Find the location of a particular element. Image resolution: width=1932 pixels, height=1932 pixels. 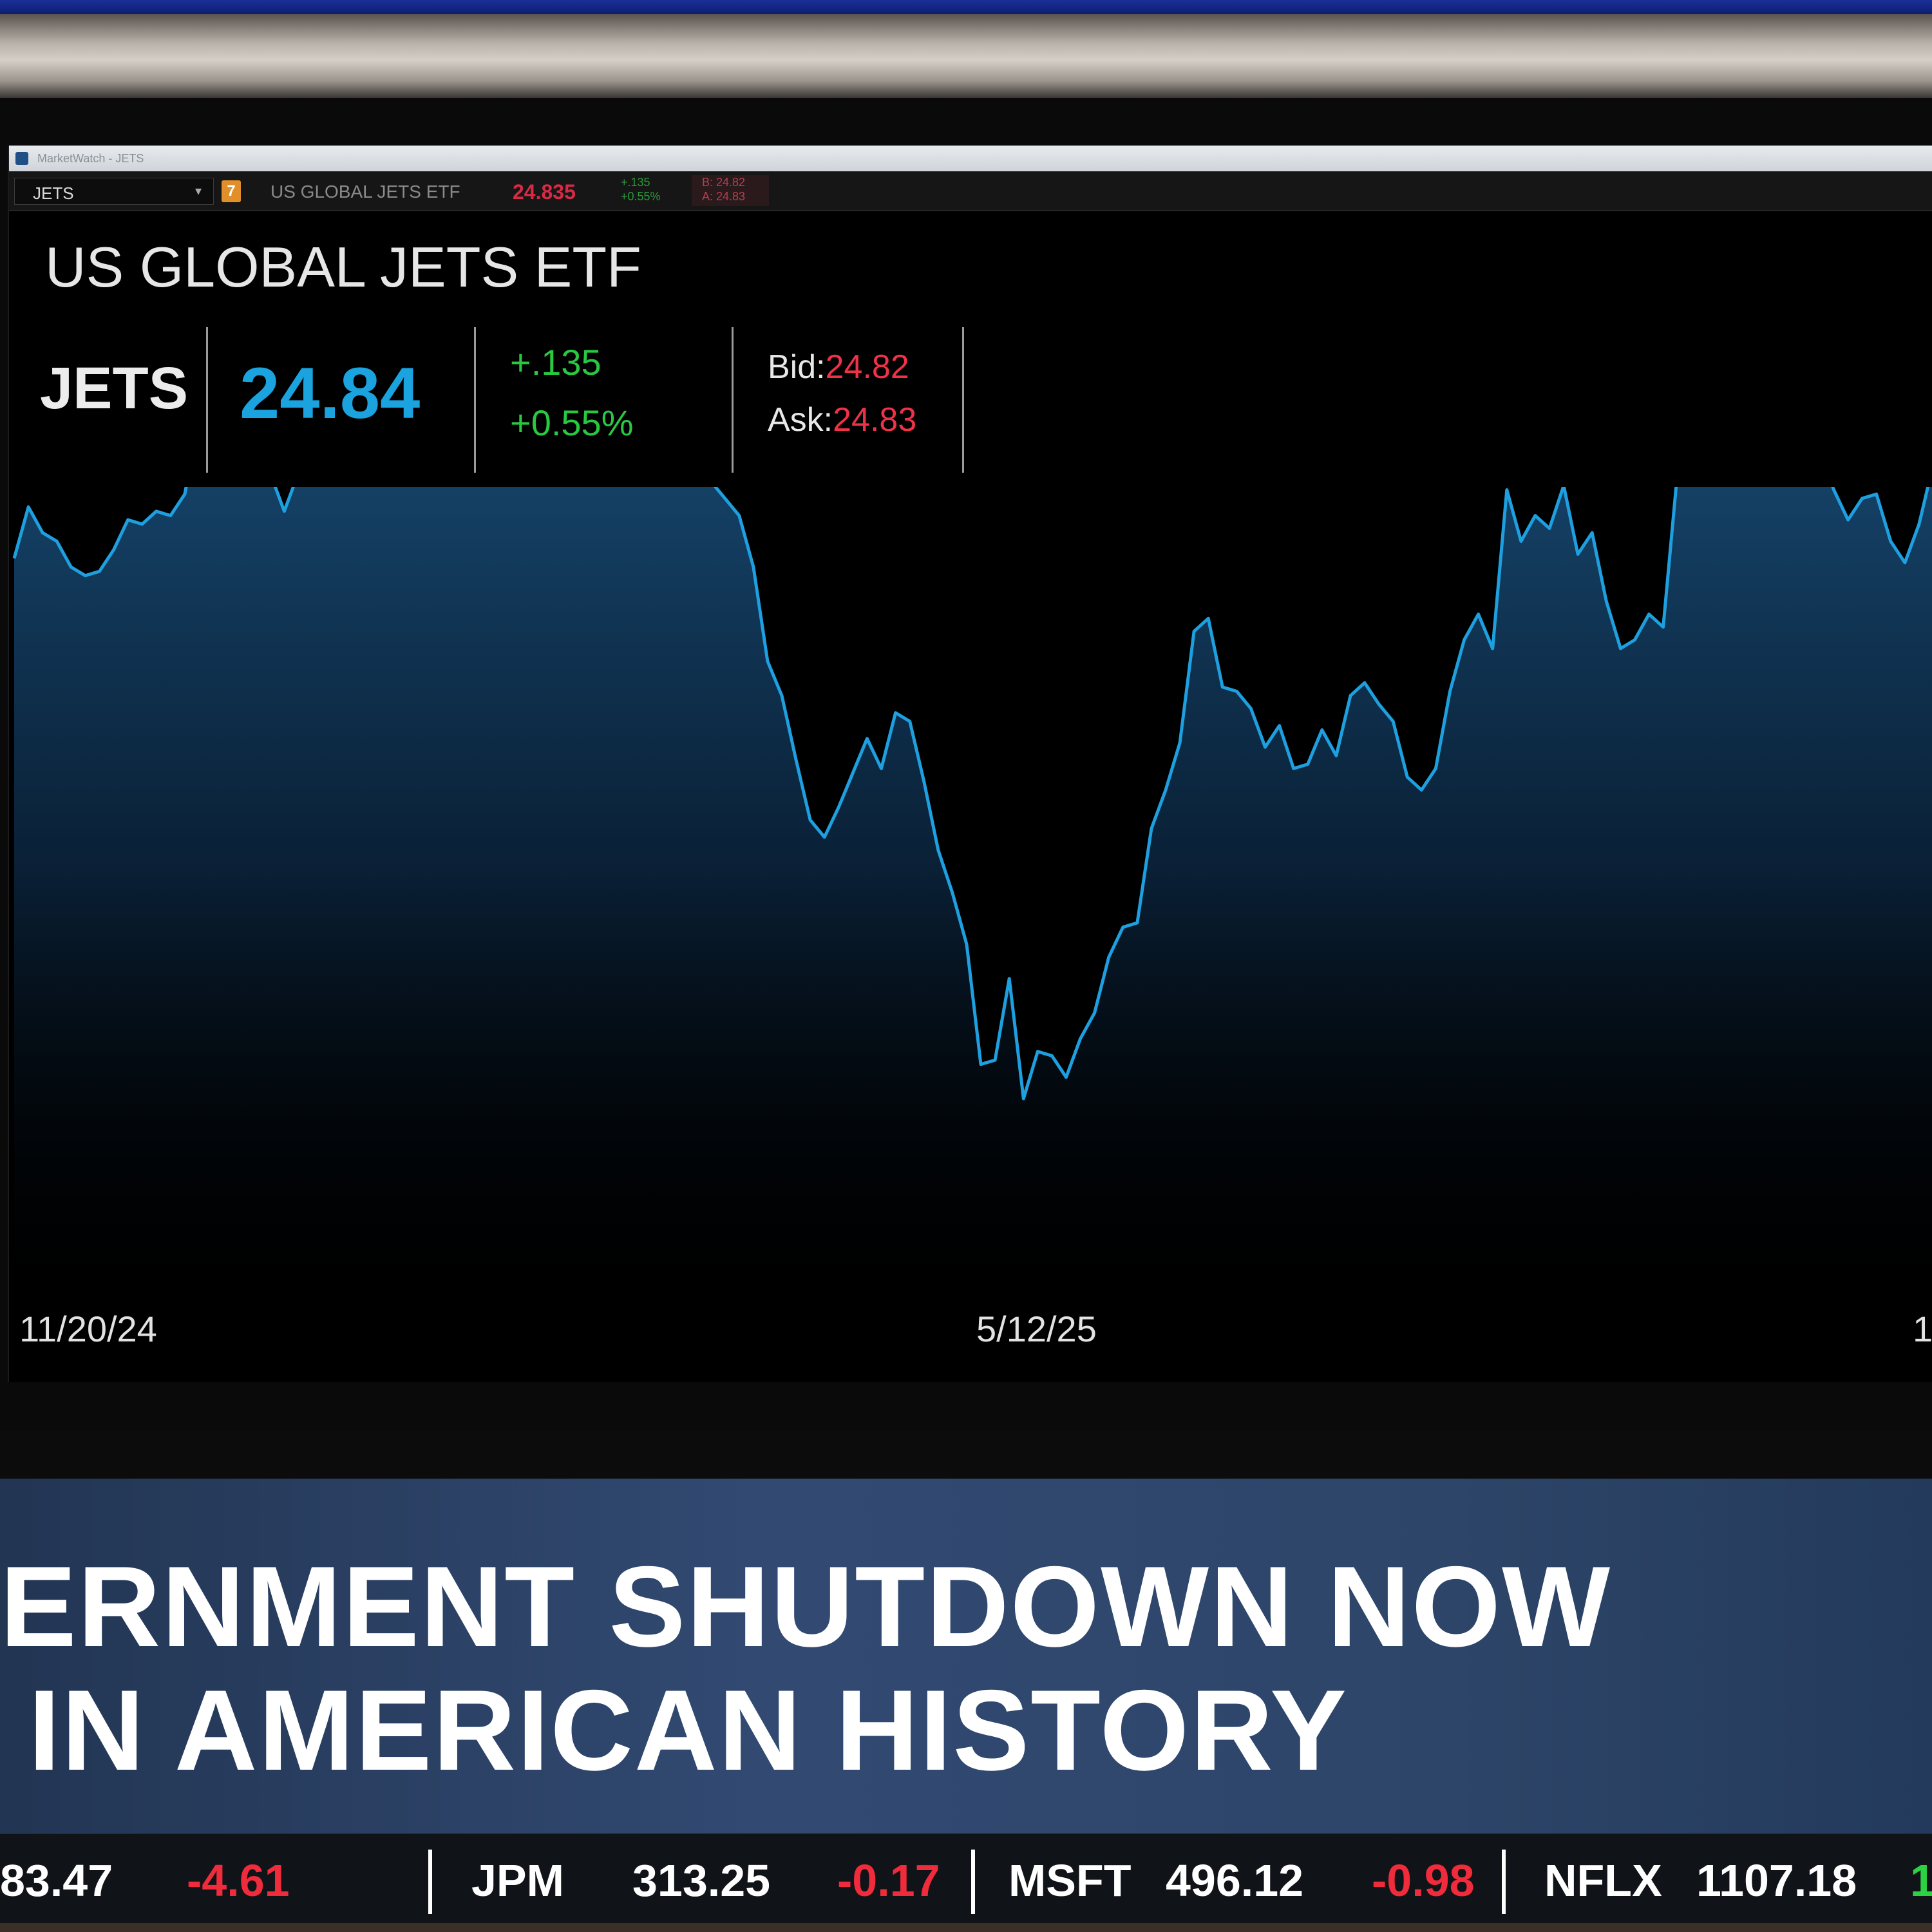

net-change: +.135 is located at coordinates (555, 363).